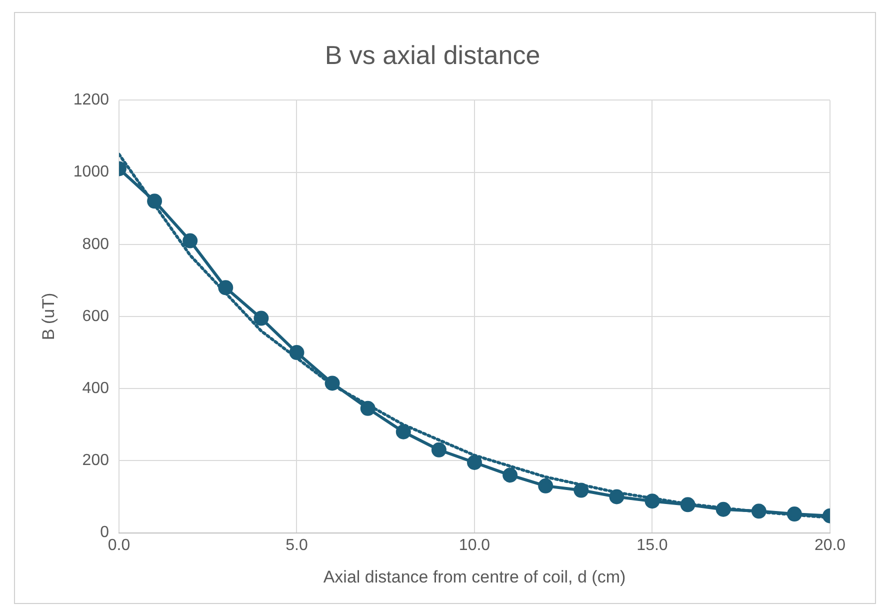 The height and width of the screenshot is (615, 887). Describe the element at coordinates (96, 244) in the screenshot. I see `y-tick-label: 800` at that location.